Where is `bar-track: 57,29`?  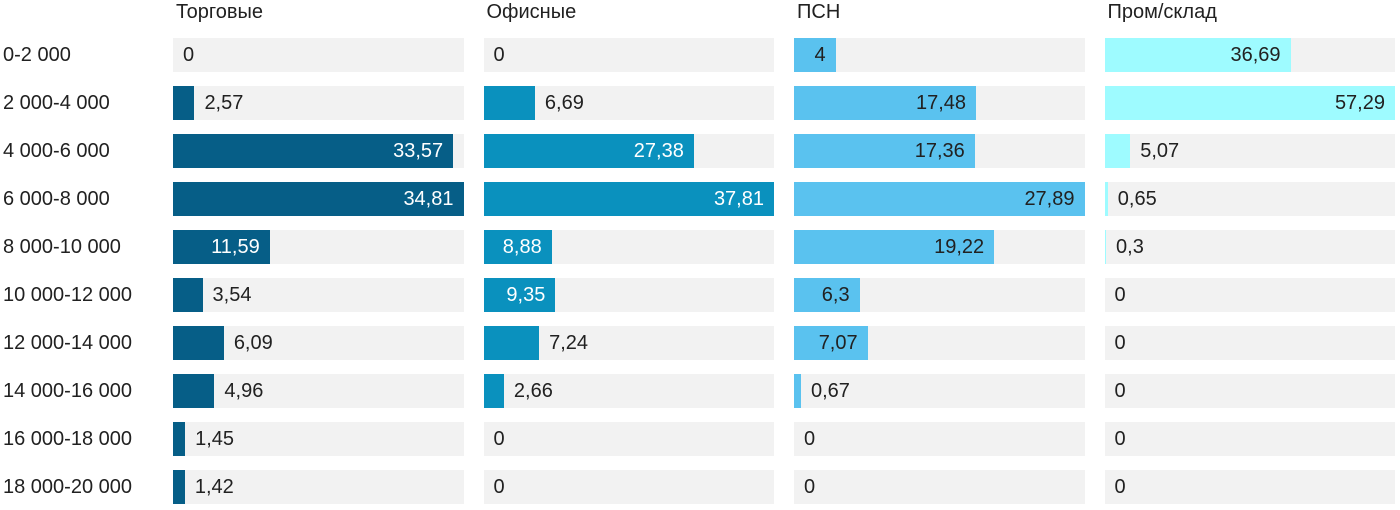 bar-track: 57,29 is located at coordinates (1249, 103).